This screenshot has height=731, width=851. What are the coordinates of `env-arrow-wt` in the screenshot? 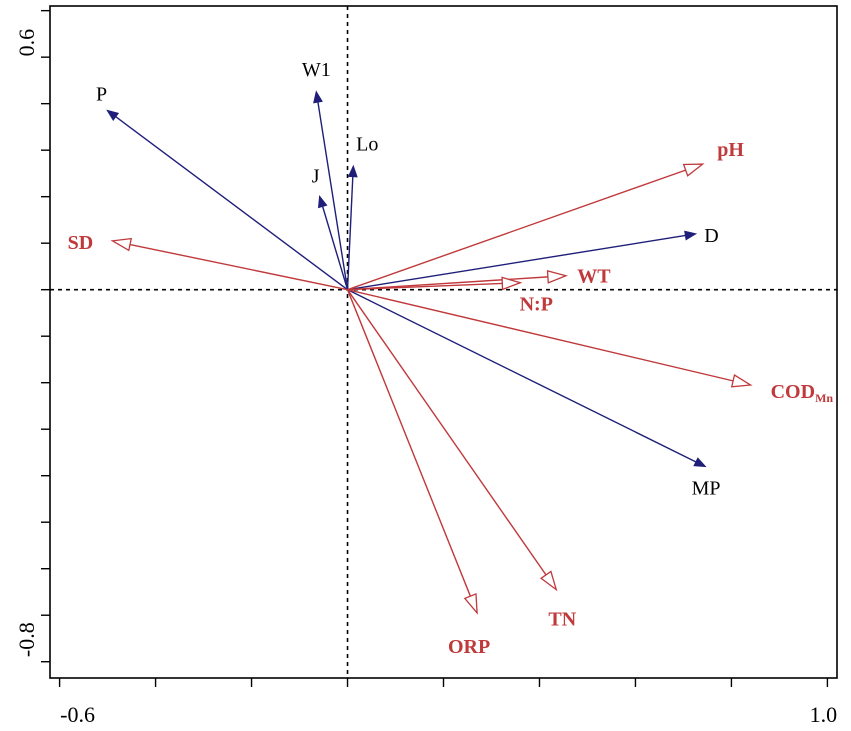 It's located at (457, 280).